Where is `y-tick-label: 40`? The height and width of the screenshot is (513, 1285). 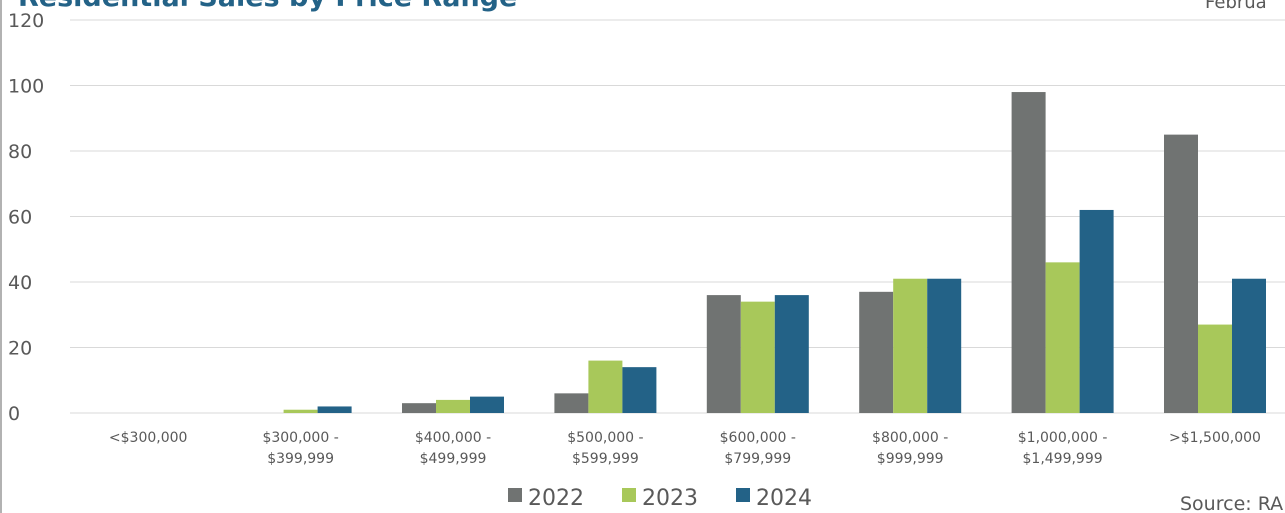
y-tick-label: 40 is located at coordinates (20, 283).